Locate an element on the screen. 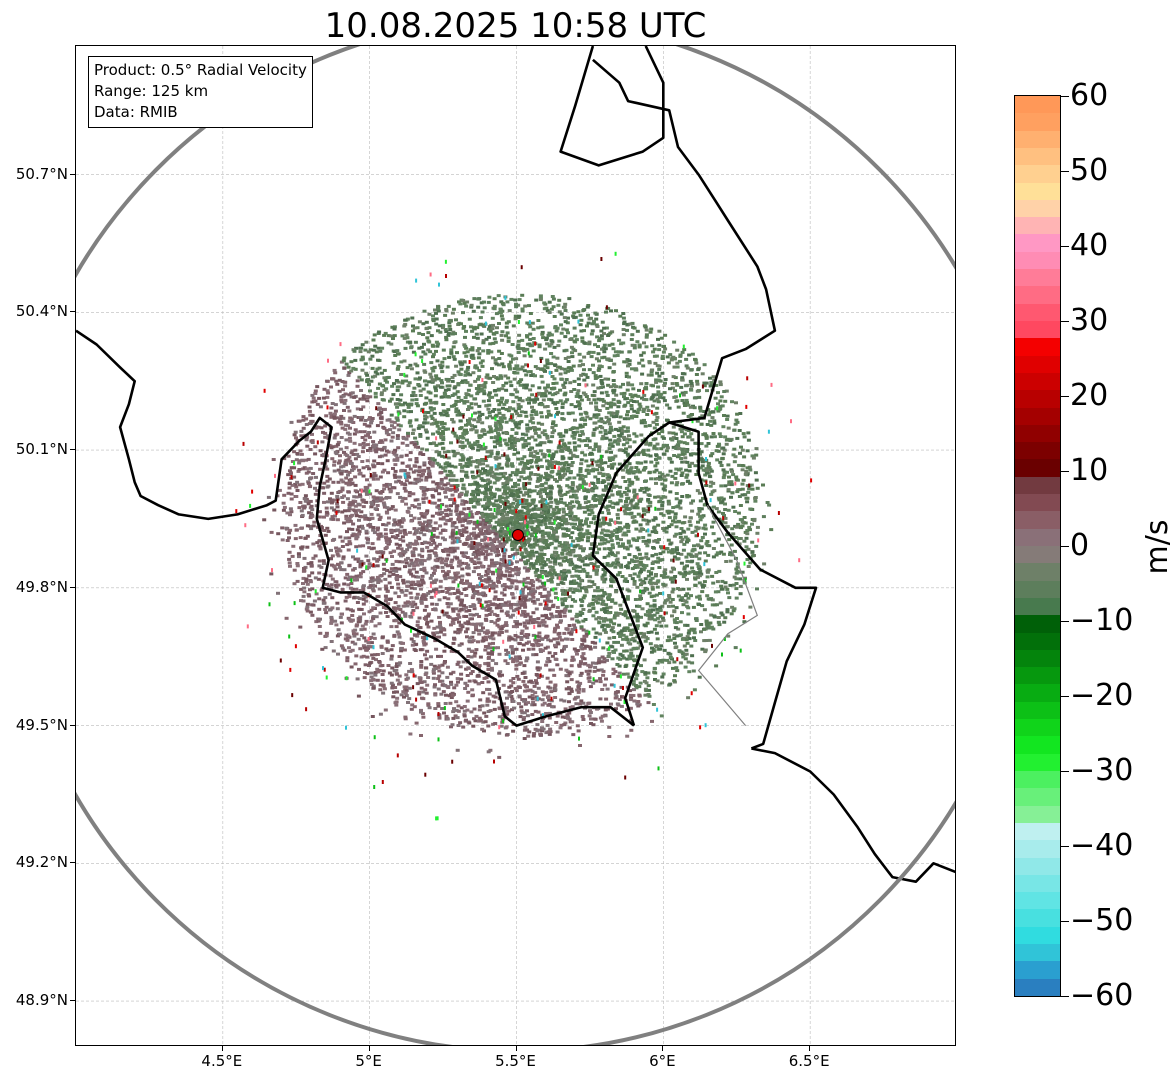 Image resolution: width=1171 pixels, height=1081 pixels. colorbar-tick-label: −30 is located at coordinates (1102, 770).